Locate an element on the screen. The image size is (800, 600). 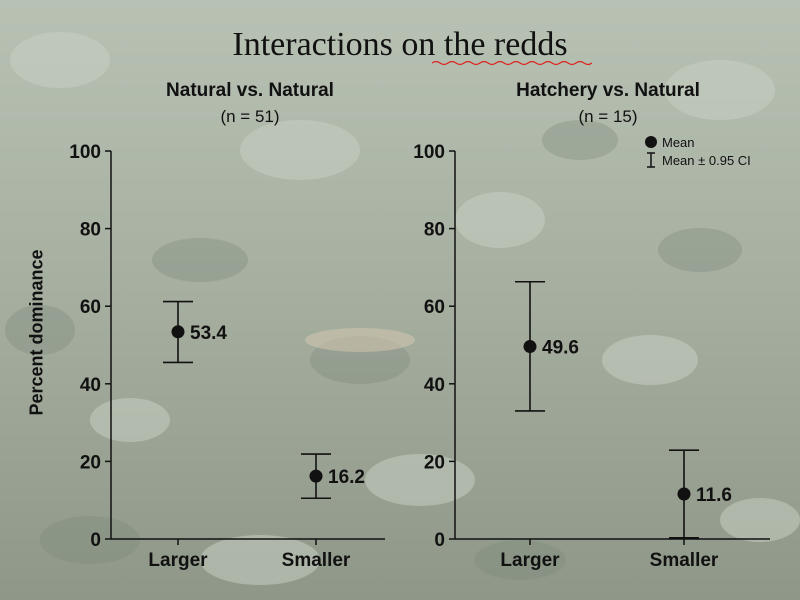
panel2-mean-label-0: 49.6 is located at coordinates (560, 348).